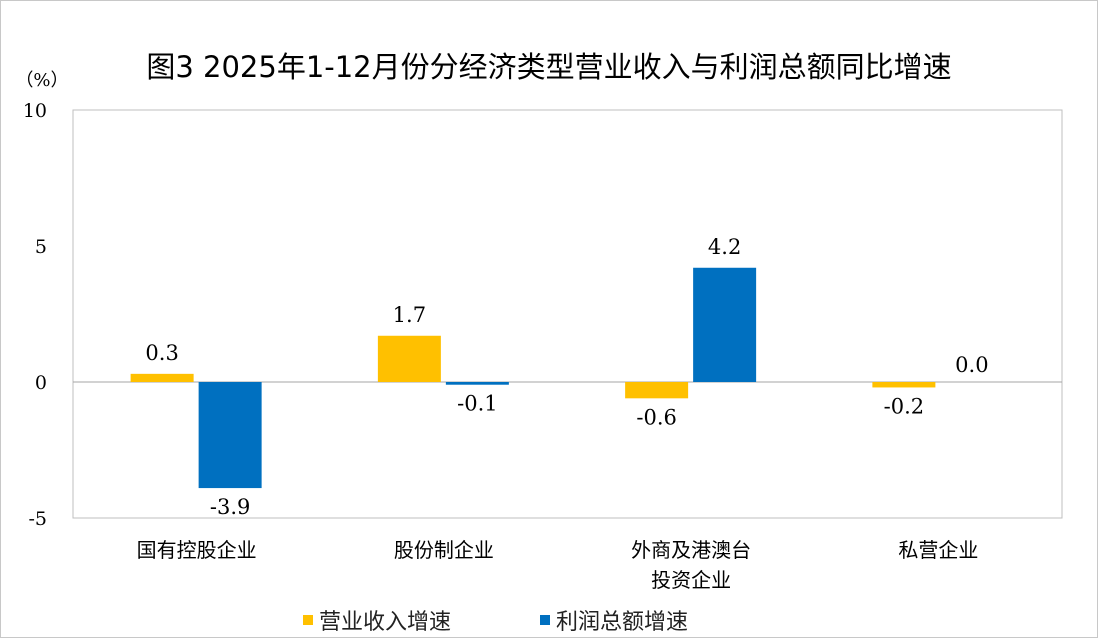 This screenshot has width=1098, height=638. What do you see at coordinates (37, 519) in the screenshot?
I see `y-tick-label: -5` at bounding box center [37, 519].